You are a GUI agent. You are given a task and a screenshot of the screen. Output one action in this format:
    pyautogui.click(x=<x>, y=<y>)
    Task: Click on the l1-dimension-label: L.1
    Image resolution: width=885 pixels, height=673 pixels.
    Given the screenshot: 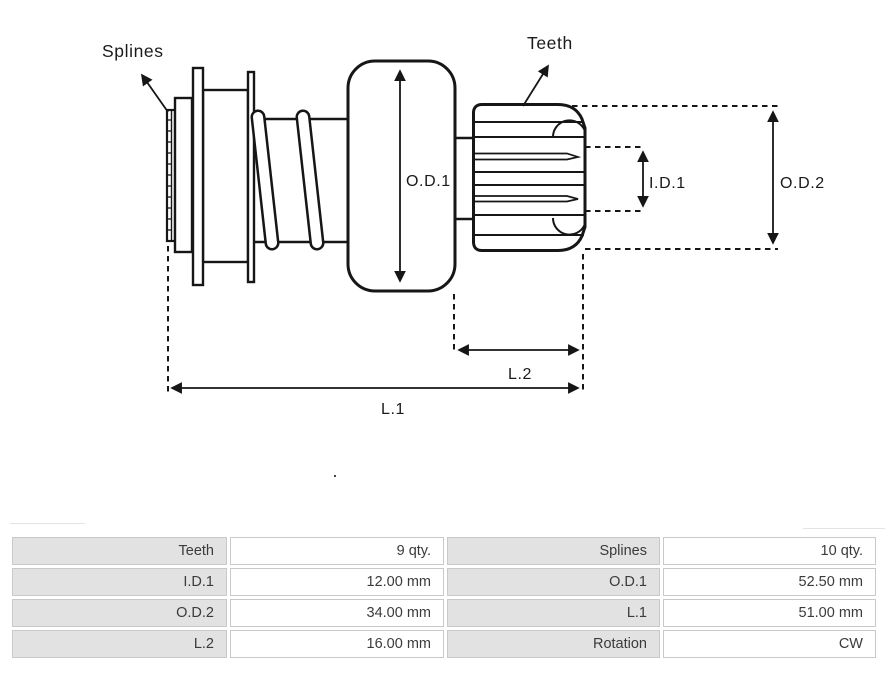 What is the action you would take?
    pyautogui.click(x=393, y=409)
    